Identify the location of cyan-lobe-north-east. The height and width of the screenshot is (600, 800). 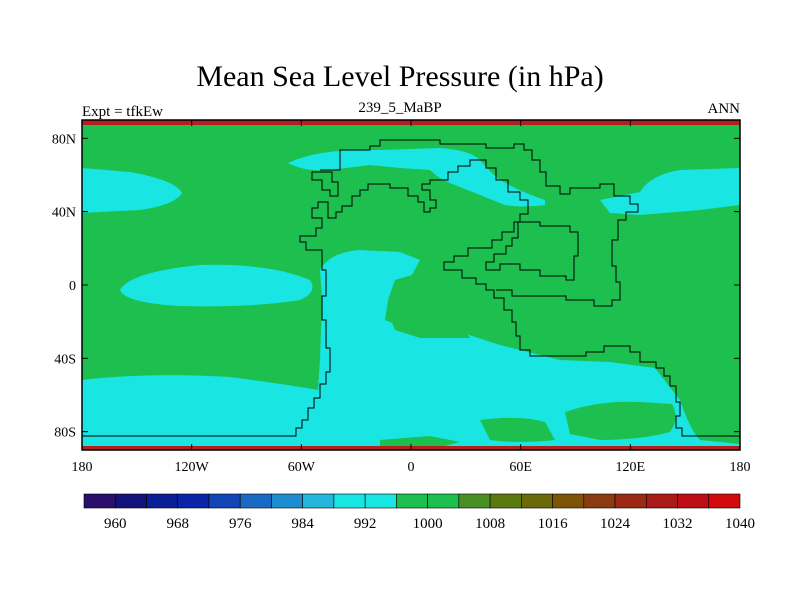
(670, 191).